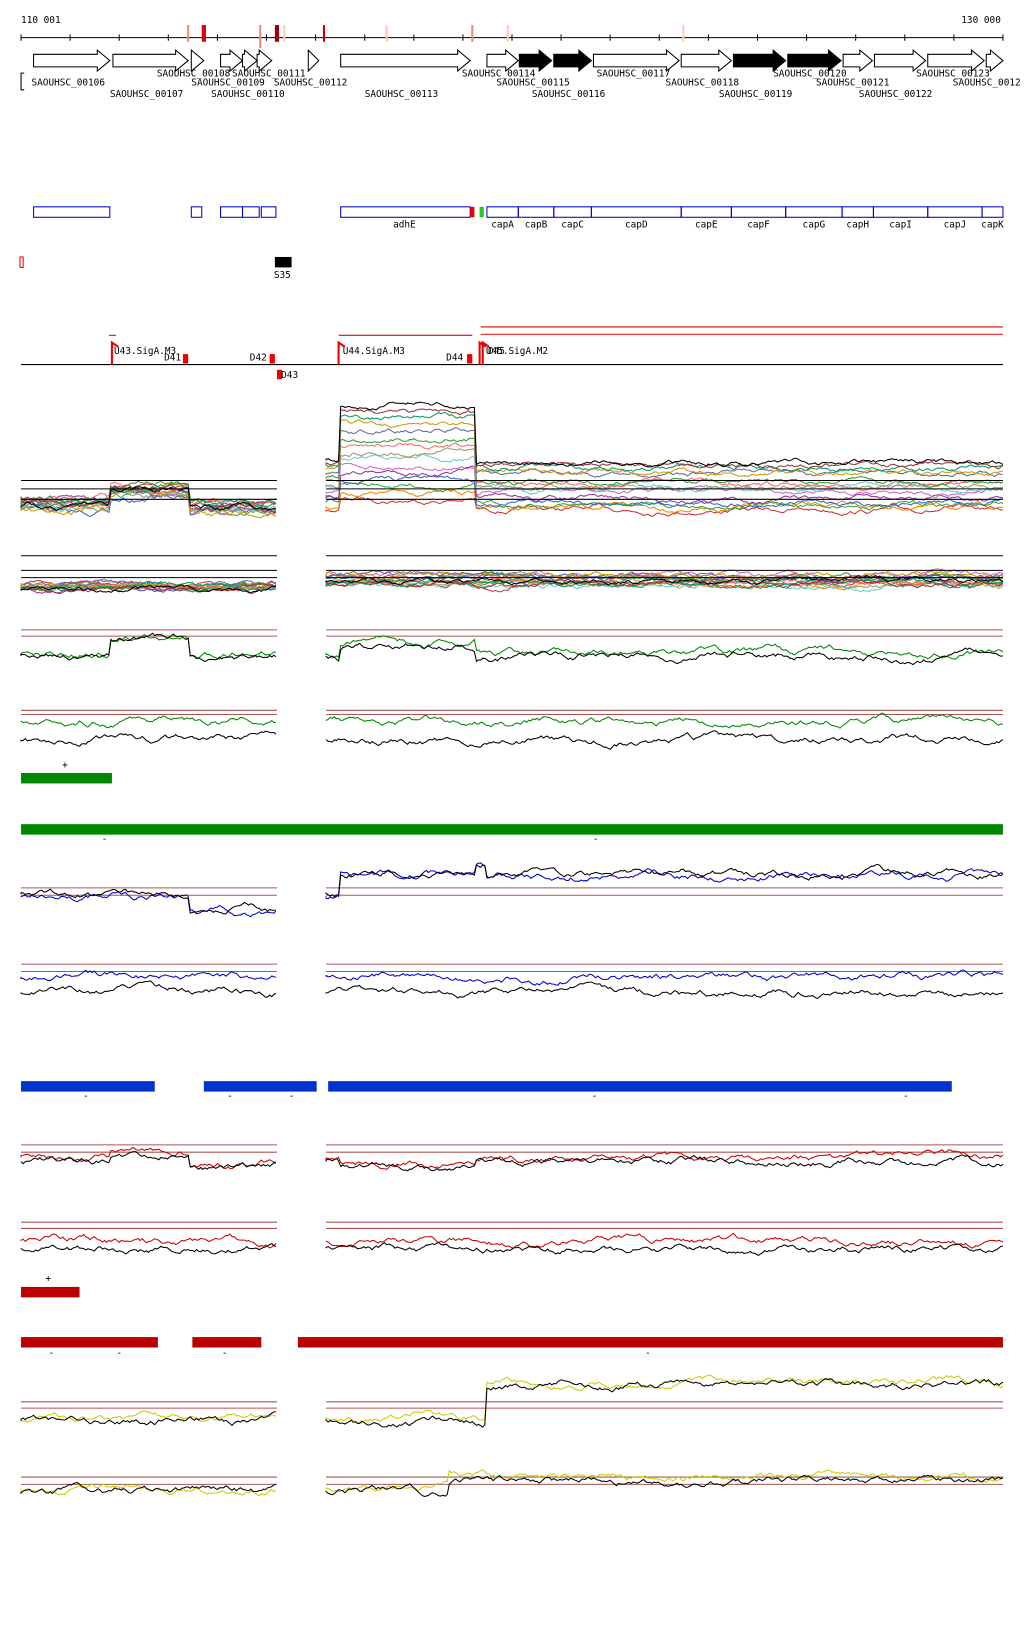 This screenshot has width=1024, height=1640. I want to click on gene-label: SAOUHSC_00110, so click(248, 94).